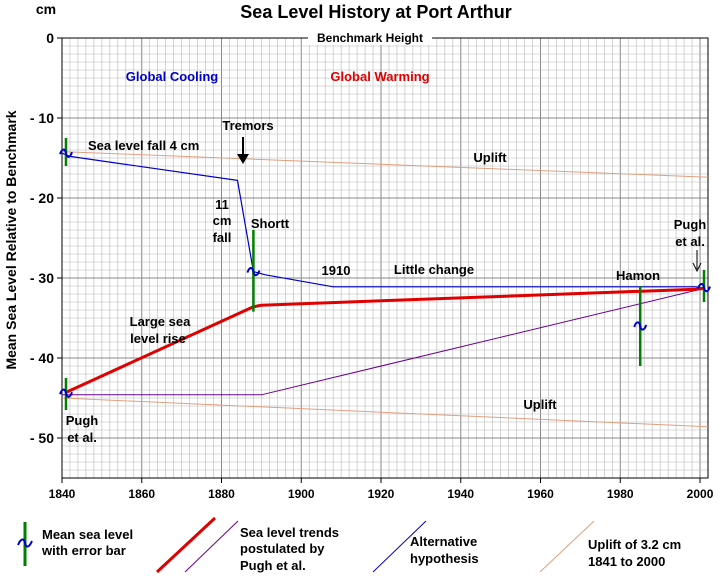 This screenshot has width=721, height=586. What do you see at coordinates (434, 269) in the screenshot?
I see `little-change-label: Little change` at bounding box center [434, 269].